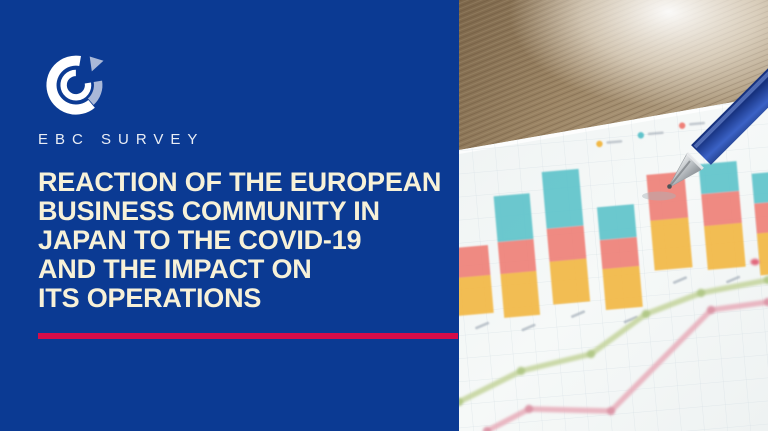 The width and height of the screenshot is (768, 431). I want to click on cci-logo-icon, so click(75, 85).